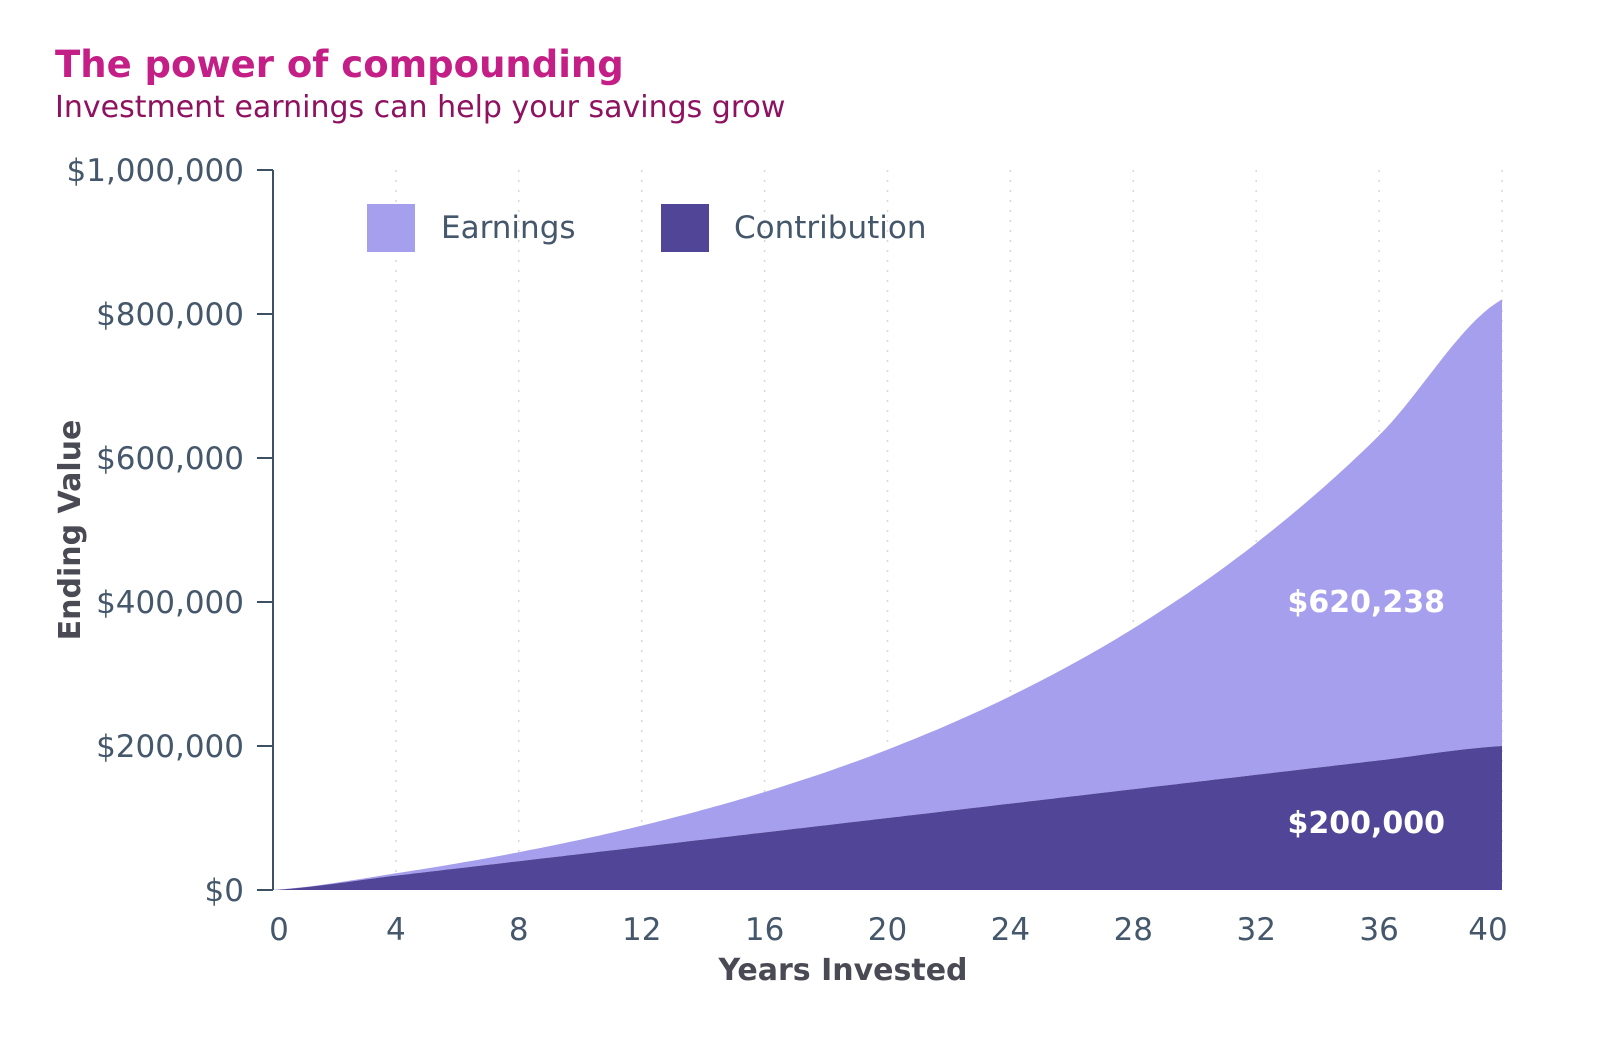  I want to click on x-tick-label: 4, so click(396, 930).